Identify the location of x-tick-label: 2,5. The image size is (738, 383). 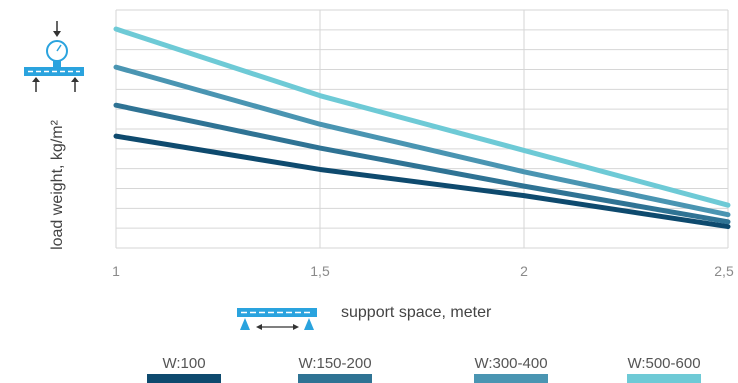
(724, 271).